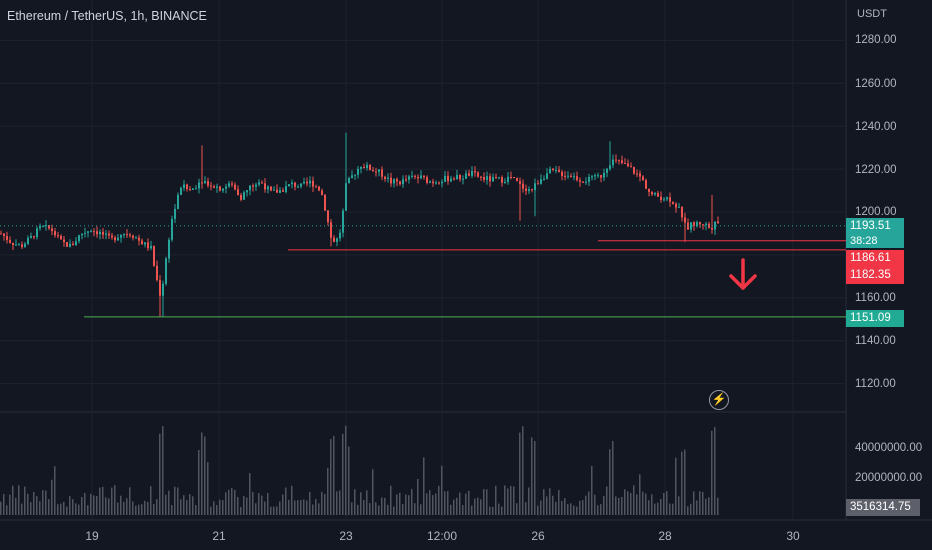 This screenshot has height=550, width=932. I want to click on time-tick: 28, so click(665, 536).